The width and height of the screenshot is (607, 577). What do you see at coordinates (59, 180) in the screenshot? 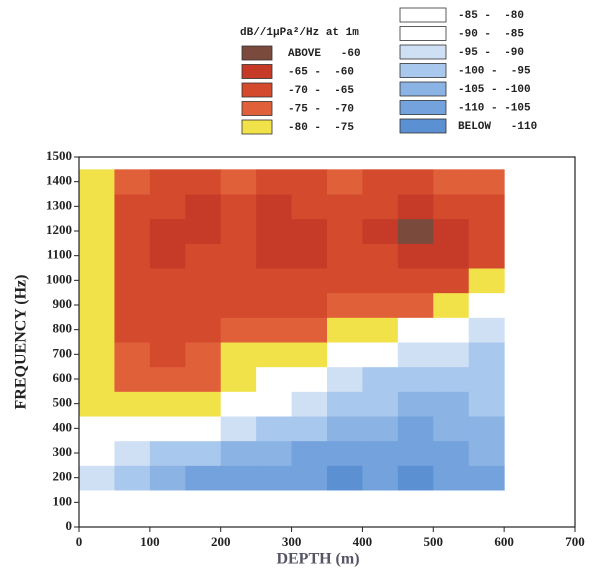
I see `y-tick-label: 1400` at bounding box center [59, 180].